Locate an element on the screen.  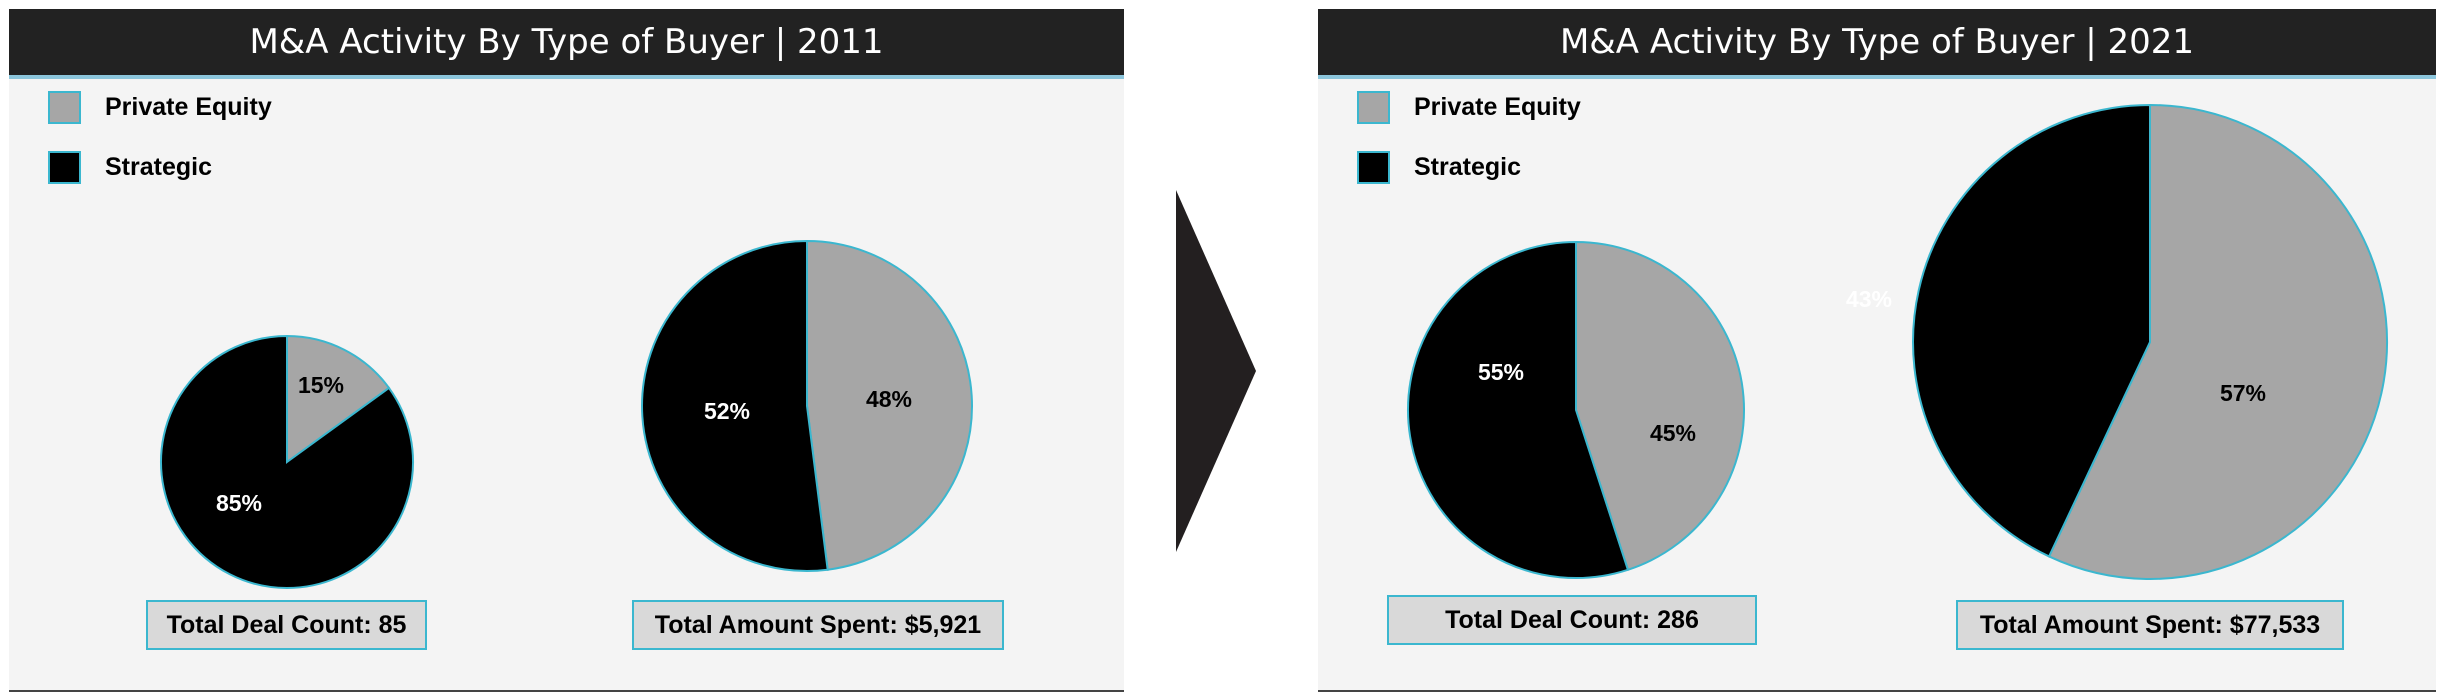
pie-data-label: 48% is located at coordinates (889, 399).